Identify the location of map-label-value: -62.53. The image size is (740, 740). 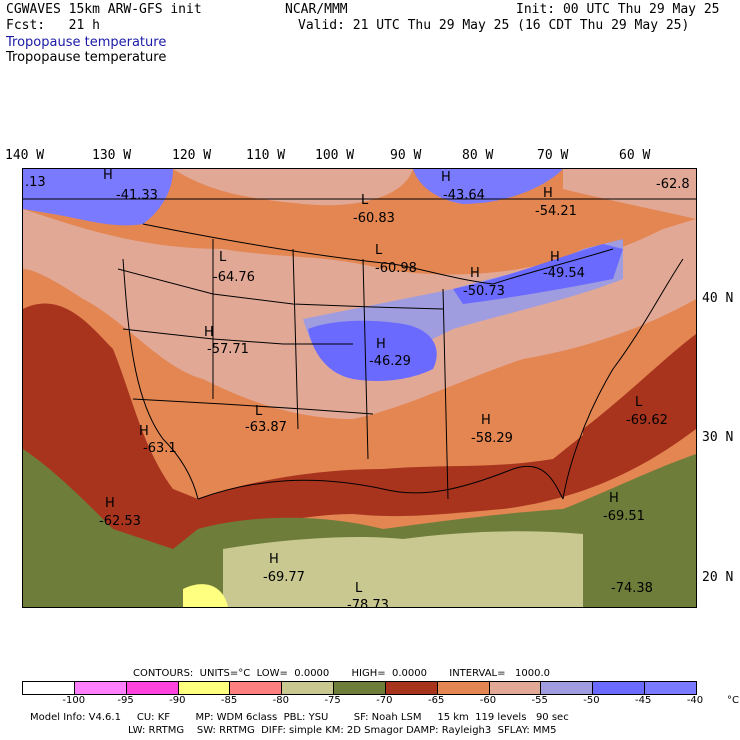
(120, 521).